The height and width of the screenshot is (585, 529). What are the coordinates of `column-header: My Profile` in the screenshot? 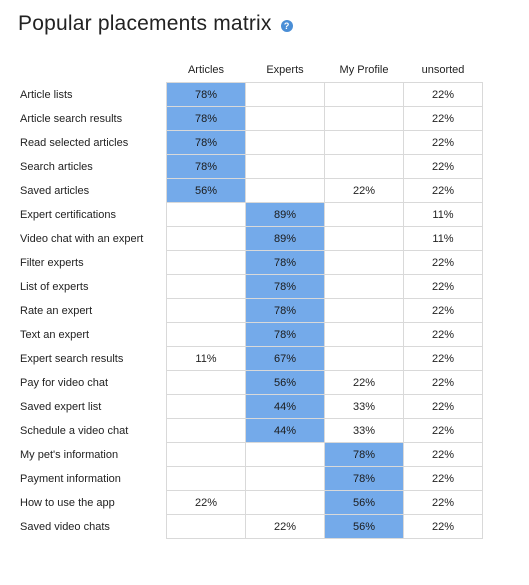 It's located at (364, 70).